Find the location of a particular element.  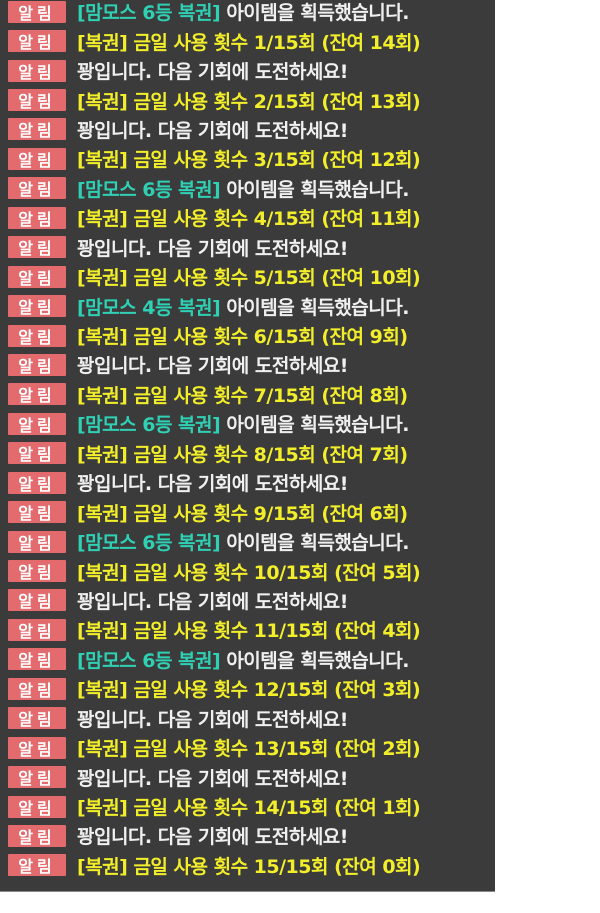

message-text: [복권] 금일 사용 횟수 14/15회 (잔여 1회) is located at coordinates (249, 808).